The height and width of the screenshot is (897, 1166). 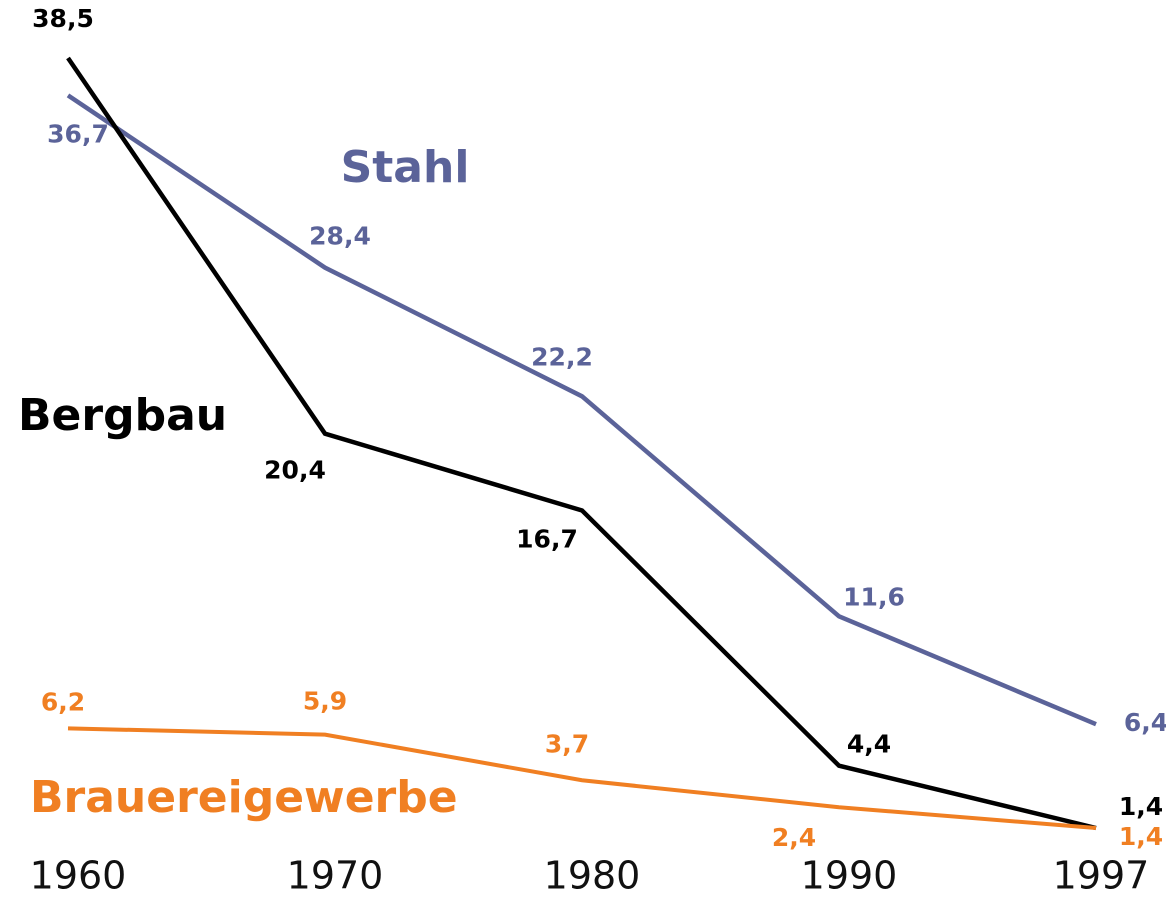 I want to click on x-tick-label: 1990, so click(x=849, y=875).